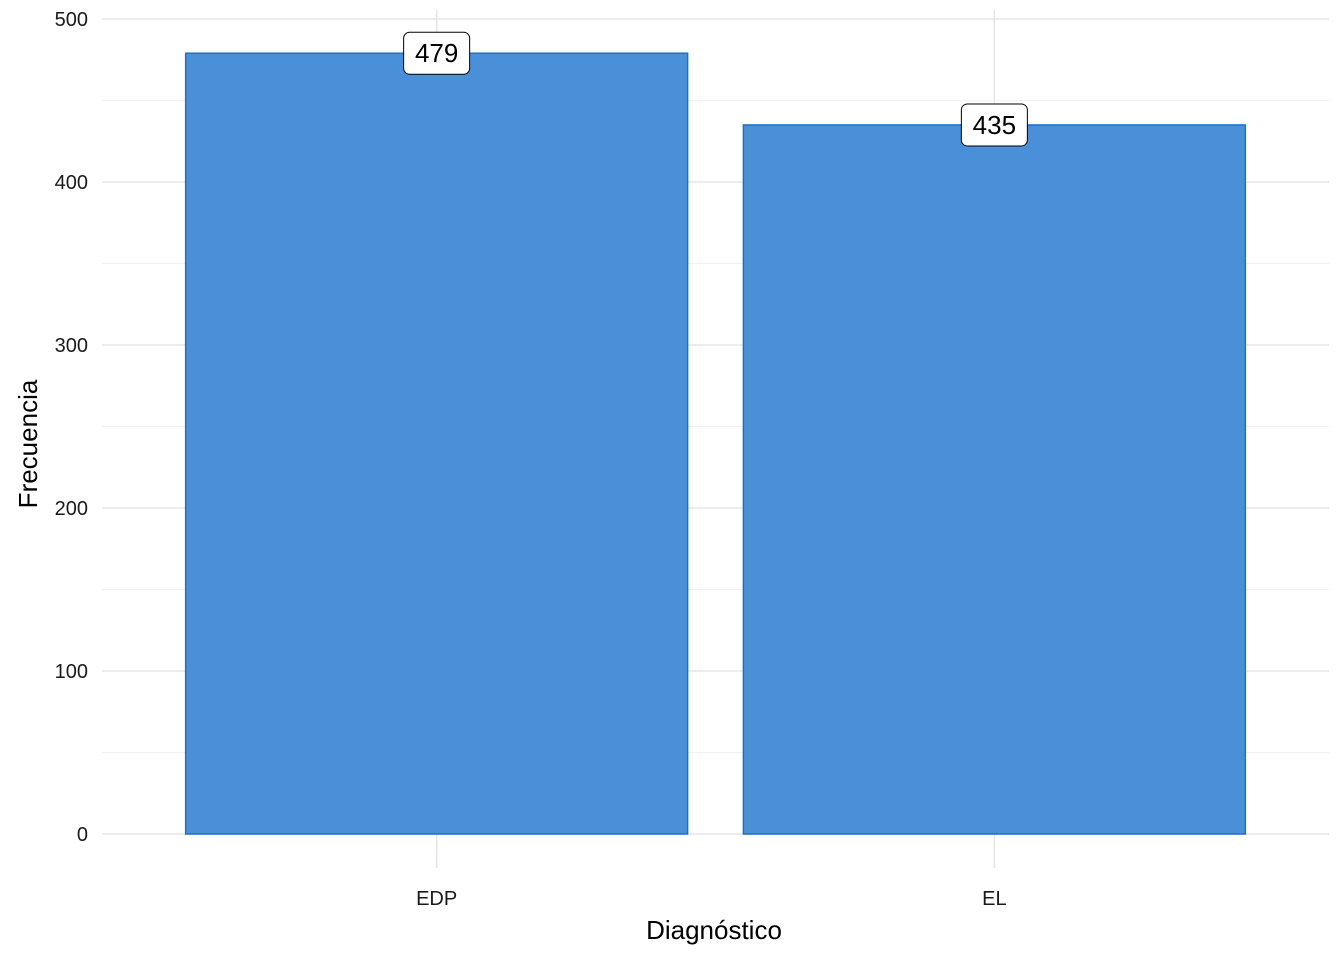 This screenshot has height=960, width=1344. I want to click on data-label: 435, so click(994, 125).